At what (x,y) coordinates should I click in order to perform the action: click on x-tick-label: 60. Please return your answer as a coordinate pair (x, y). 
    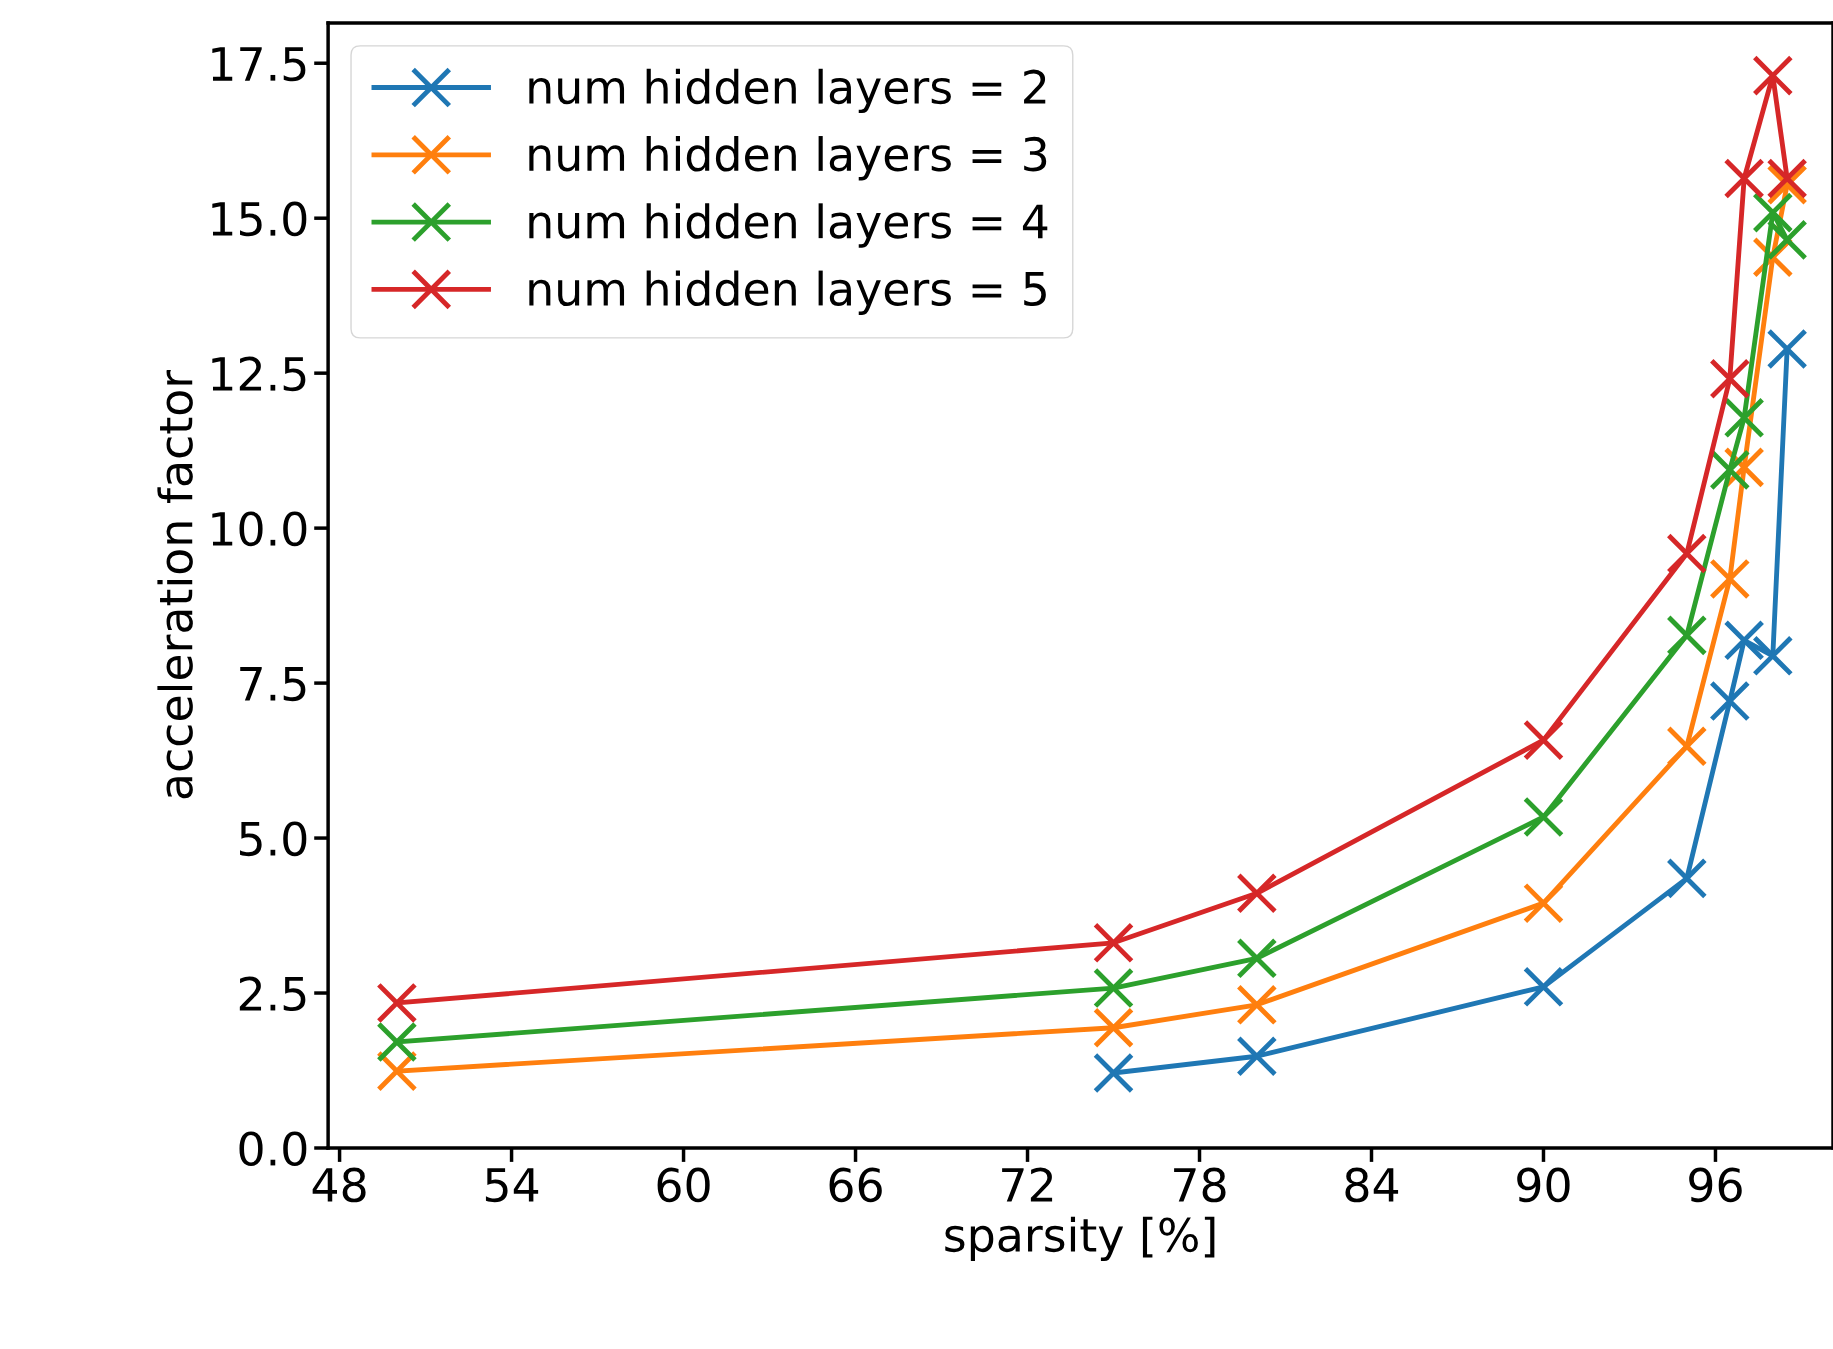
    Looking at the image, I should click on (683, 1185).